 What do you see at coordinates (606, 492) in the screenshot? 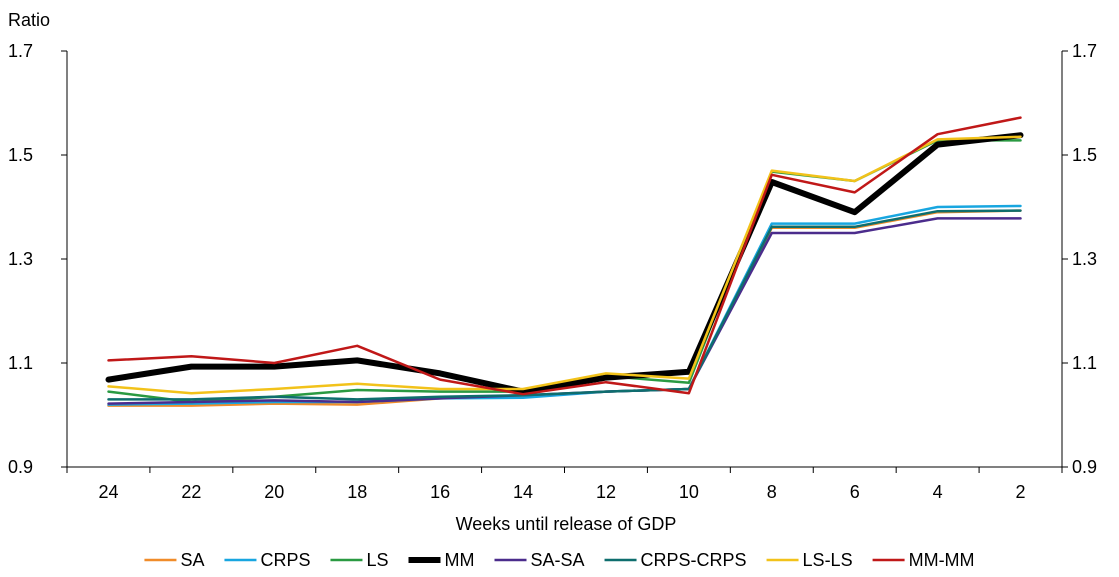
I see `x-tick-label: 12` at bounding box center [606, 492].